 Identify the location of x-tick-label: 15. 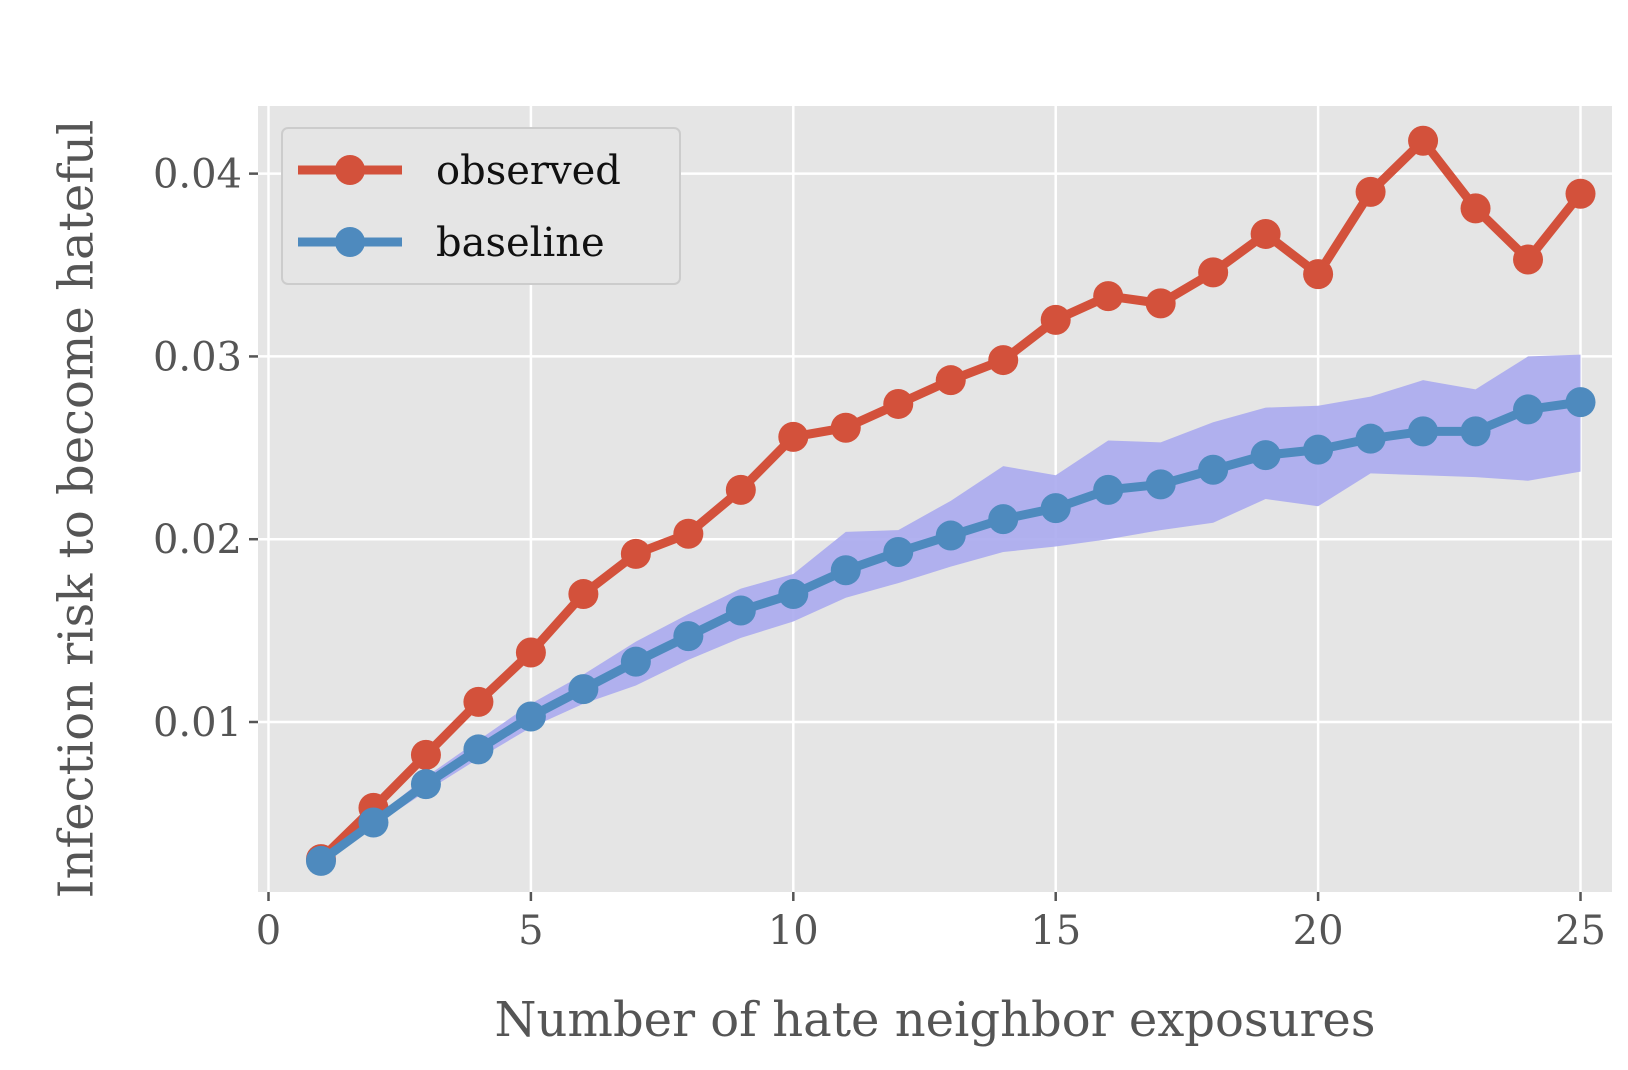
(1055, 931).